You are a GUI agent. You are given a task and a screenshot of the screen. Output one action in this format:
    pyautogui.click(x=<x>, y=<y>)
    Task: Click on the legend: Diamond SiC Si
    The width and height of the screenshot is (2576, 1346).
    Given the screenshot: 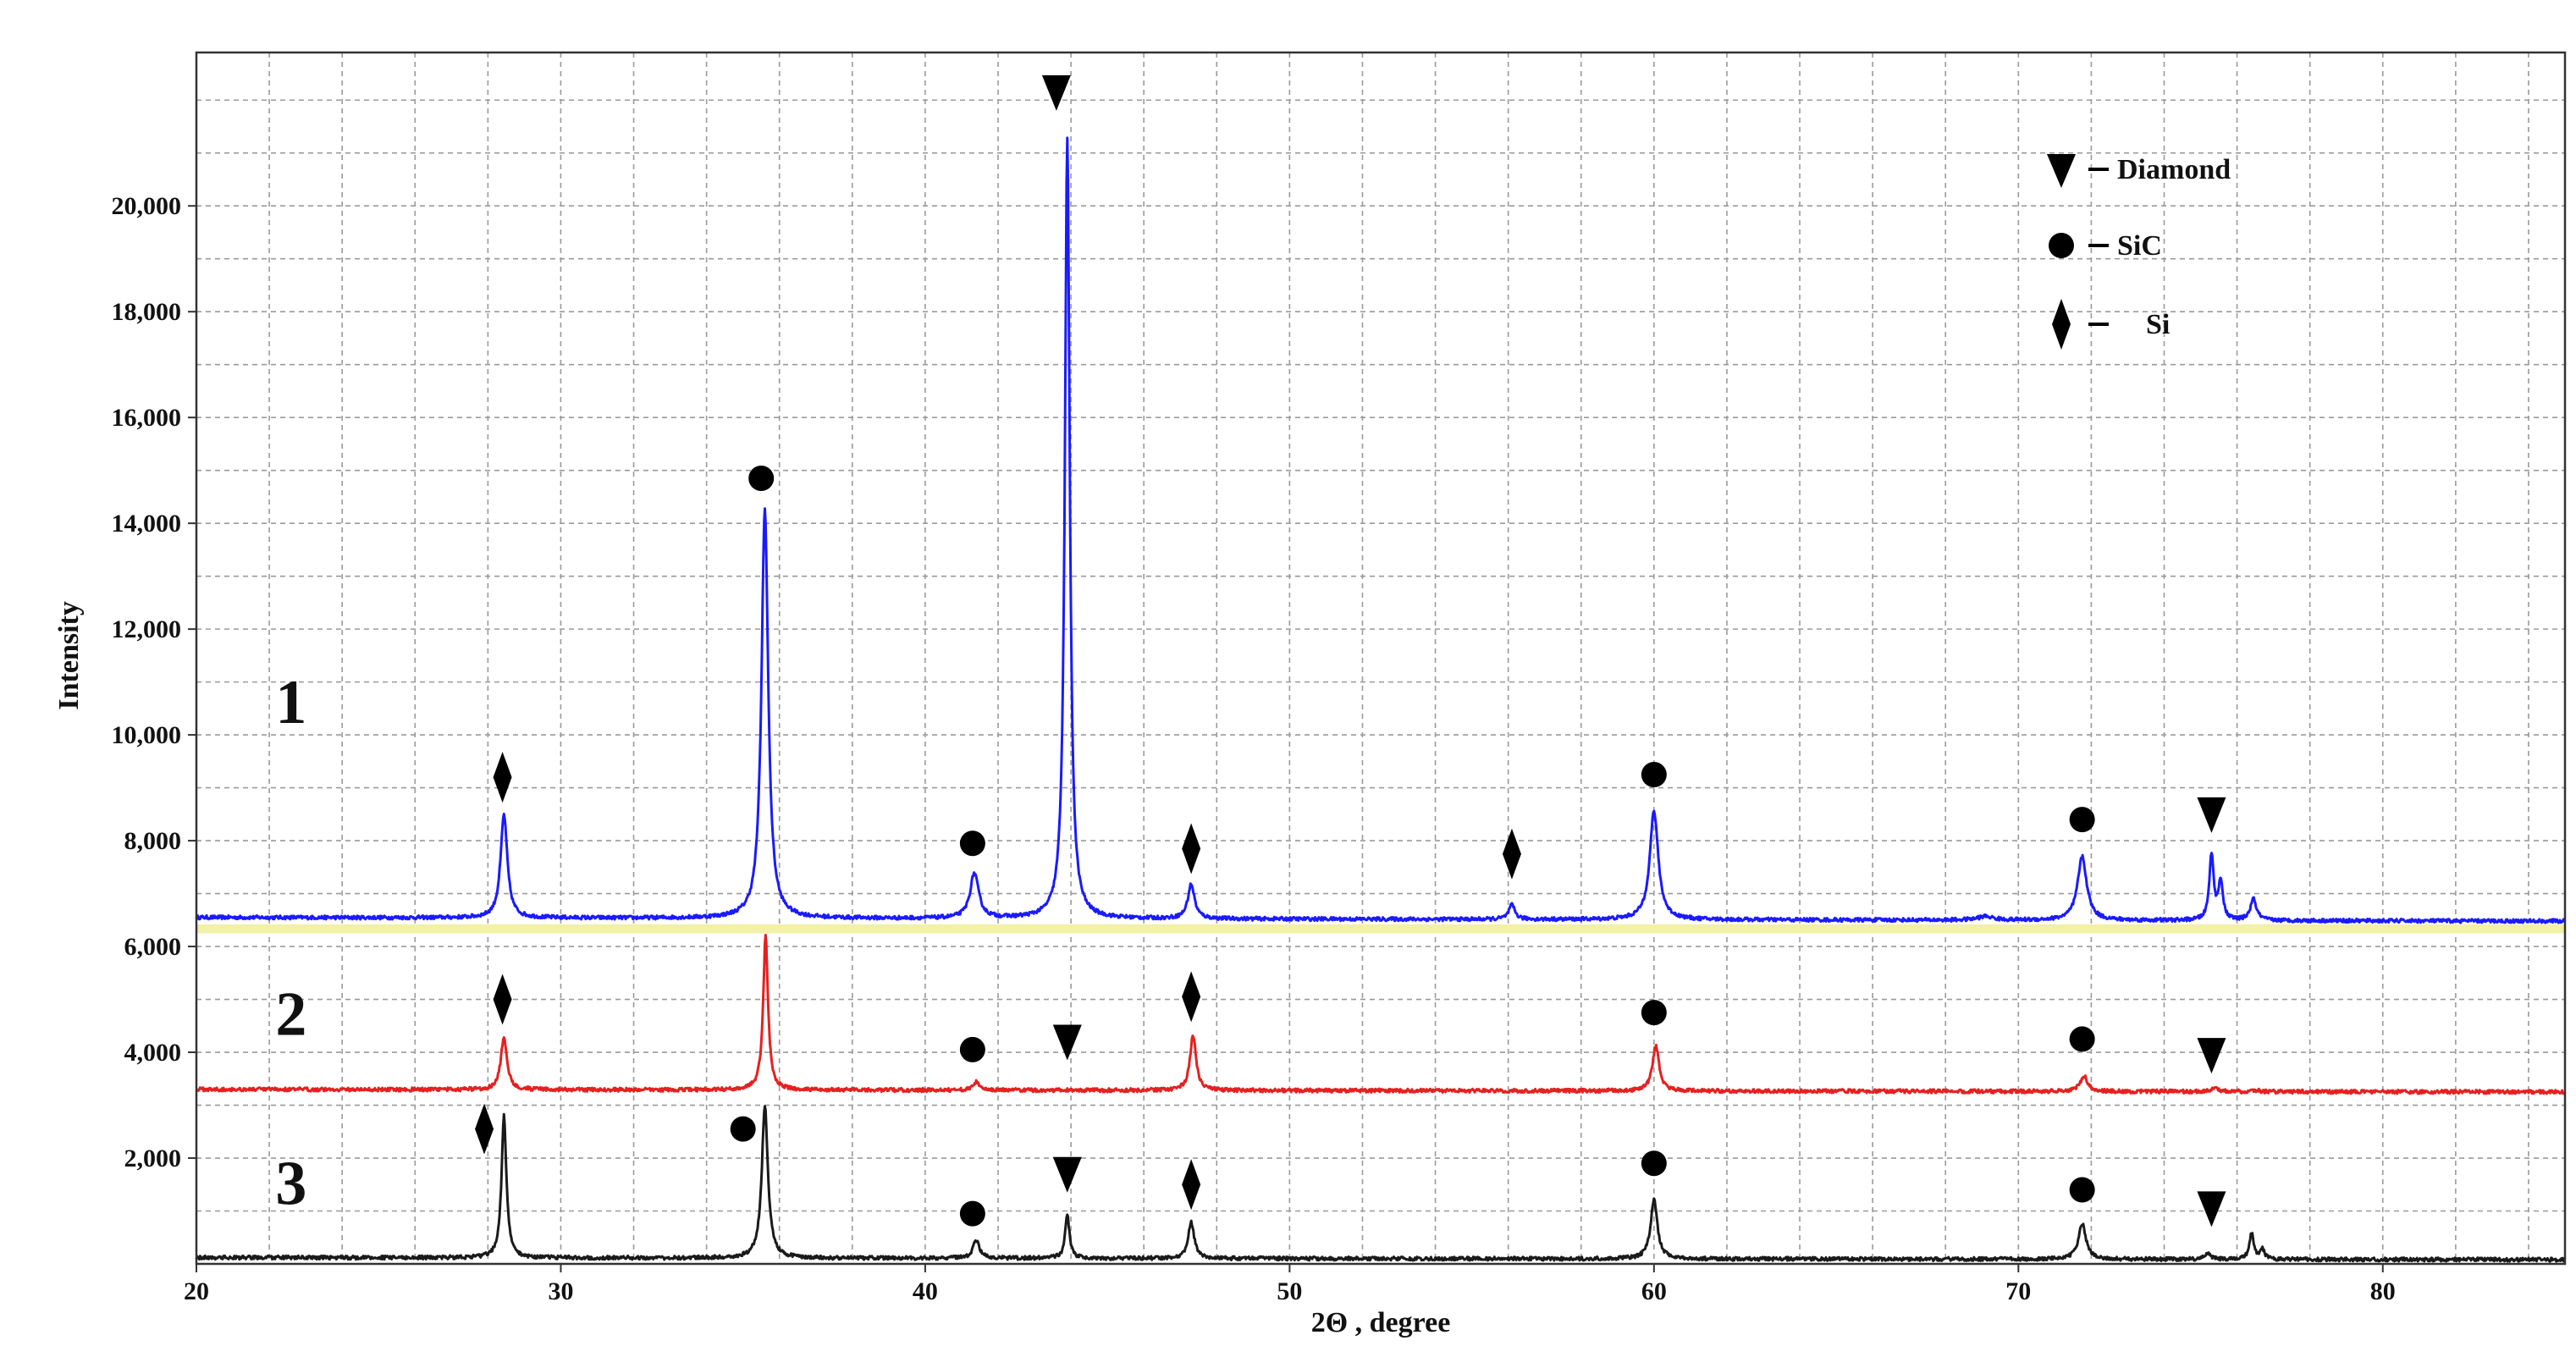 What is the action you would take?
    pyautogui.click(x=2139, y=252)
    